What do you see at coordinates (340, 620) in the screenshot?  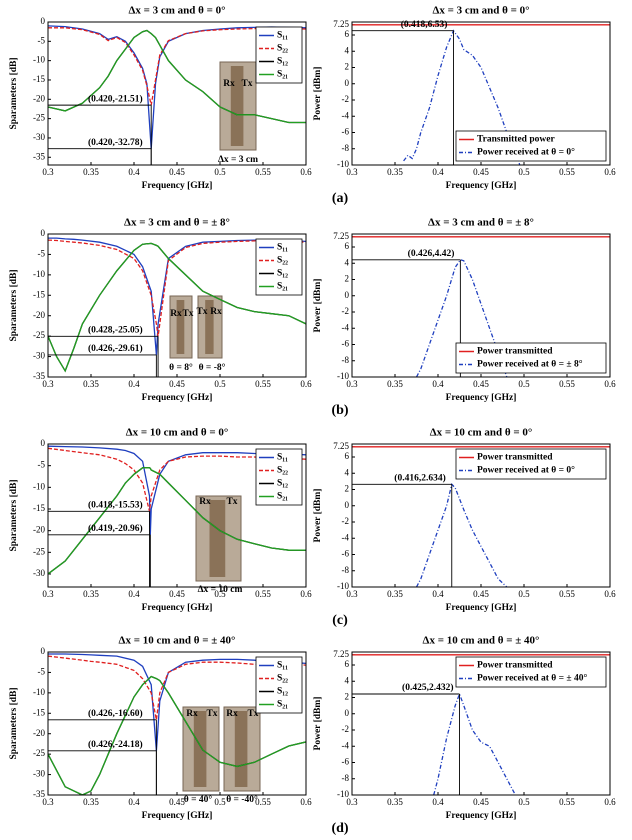 I see `panel-label: (c)` at bounding box center [340, 620].